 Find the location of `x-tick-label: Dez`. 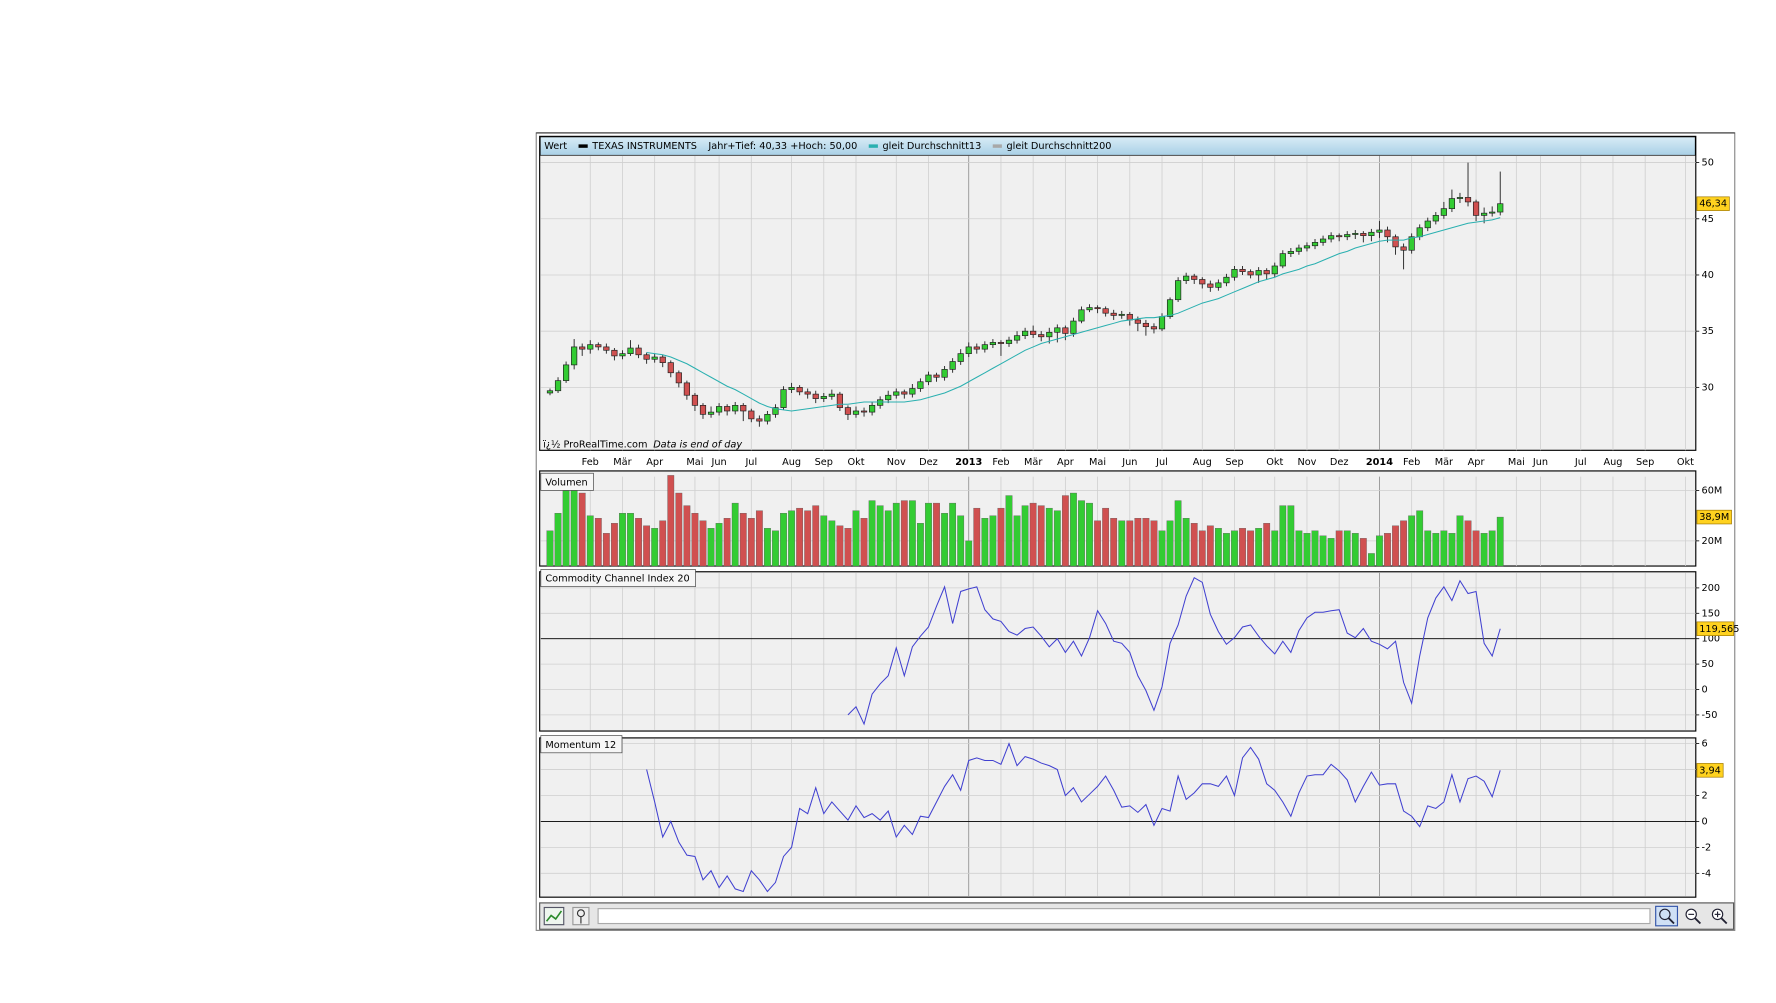

x-tick-label: Dez is located at coordinates (928, 462).